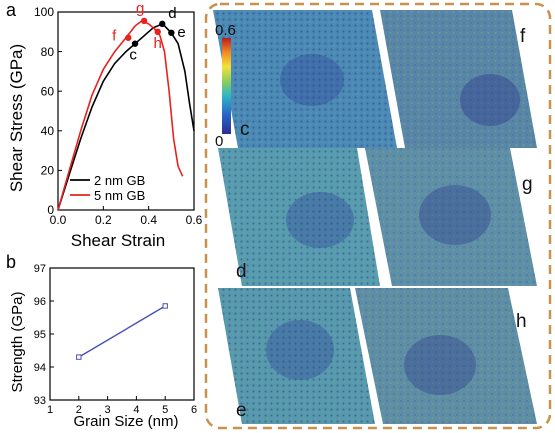 The width and height of the screenshot is (555, 433). Describe the element at coordinates (158, 43) in the screenshot. I see `point-label-h: h` at that location.